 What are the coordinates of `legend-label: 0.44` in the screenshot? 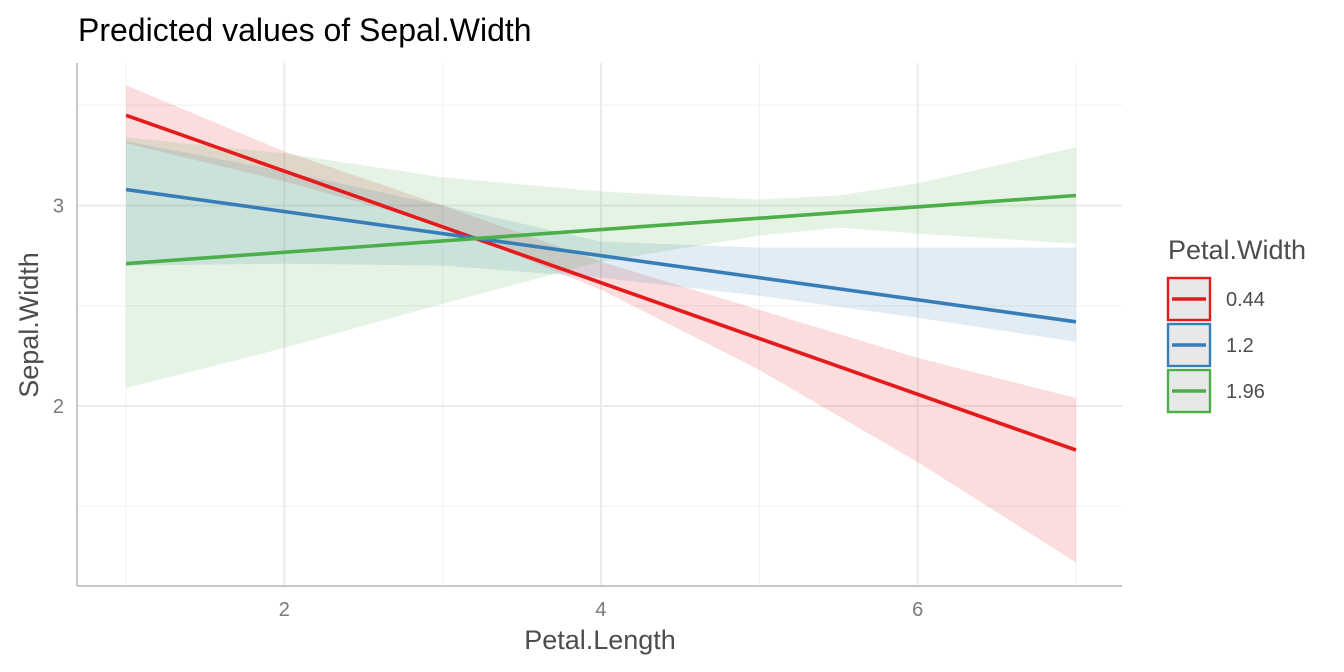 It's located at (1245, 300).